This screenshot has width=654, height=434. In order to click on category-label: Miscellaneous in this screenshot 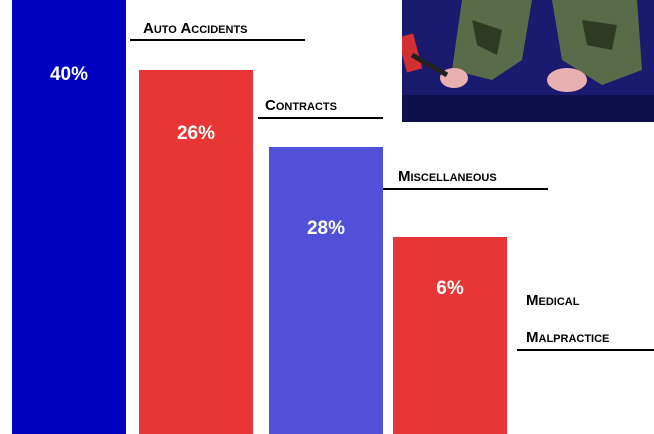, I will do `click(447, 176)`.